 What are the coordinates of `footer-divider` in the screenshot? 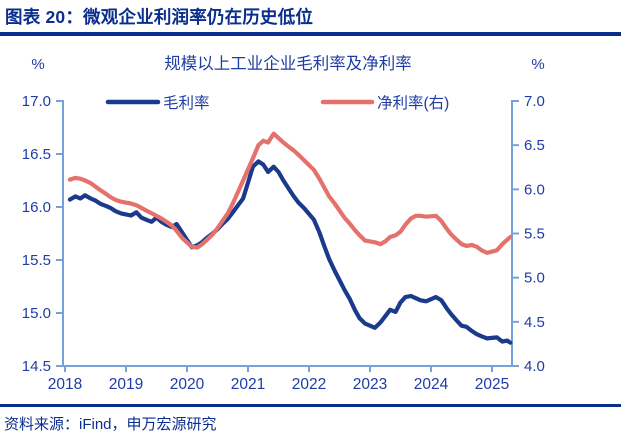 It's located at (310, 405).